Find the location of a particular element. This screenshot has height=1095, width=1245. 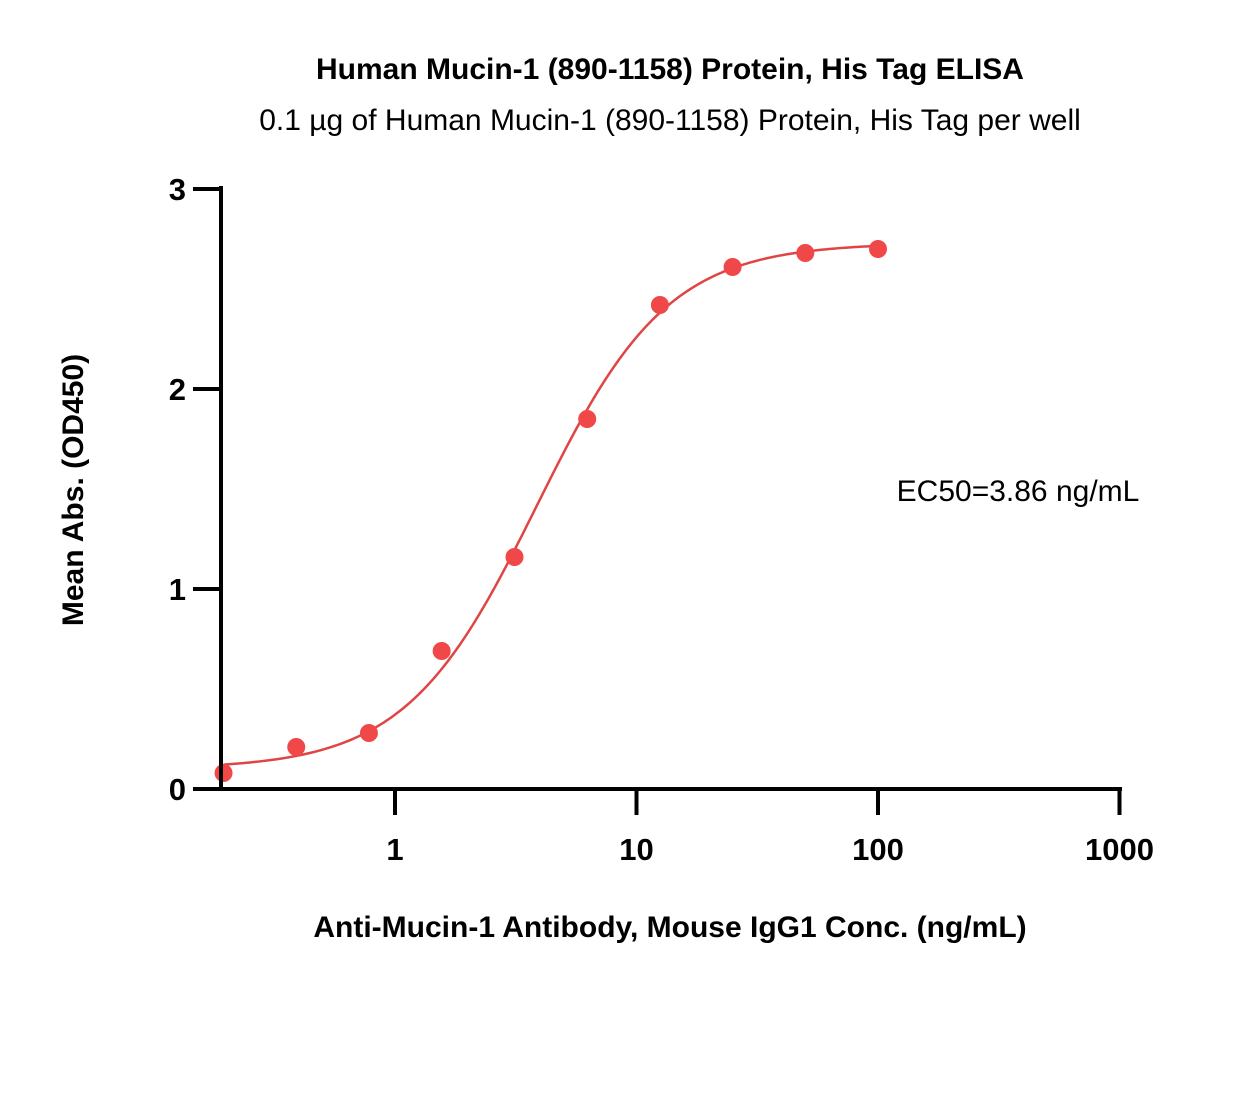

x-tick-label: 100 is located at coordinates (878, 849).